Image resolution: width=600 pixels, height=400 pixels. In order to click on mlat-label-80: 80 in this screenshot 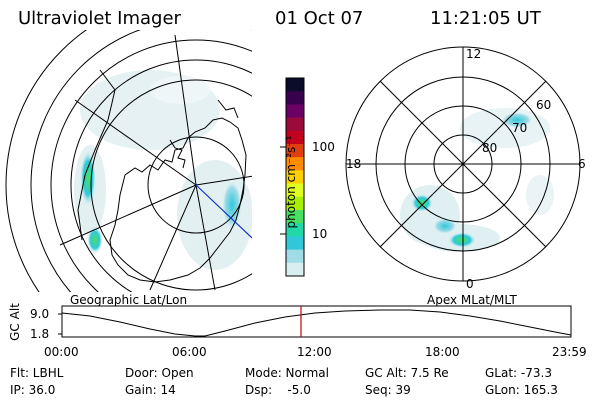, I will do `click(490, 148)`.